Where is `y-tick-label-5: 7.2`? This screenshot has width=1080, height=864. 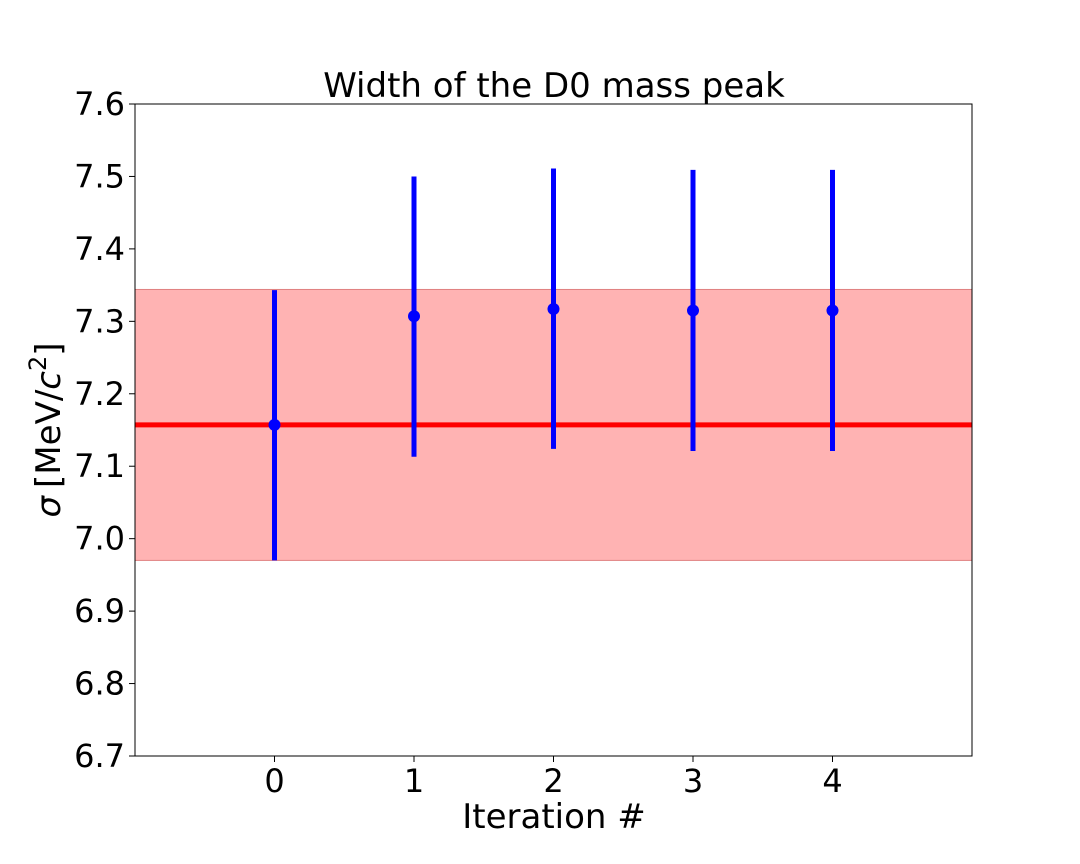 y-tick-label-5: 7.2 is located at coordinates (99, 394).